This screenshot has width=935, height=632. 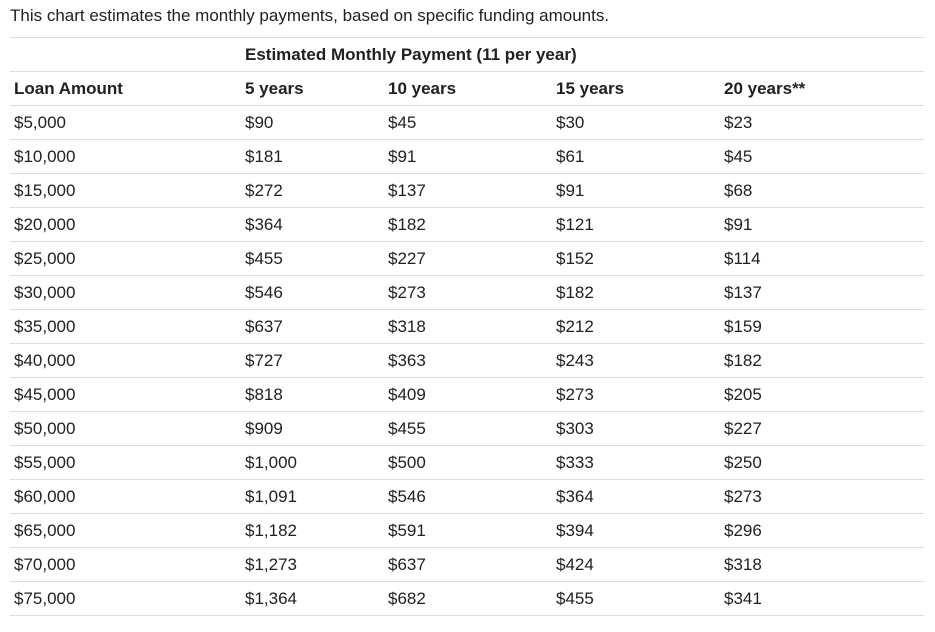 I want to click on table-row: $70,000 $1,273 $637 $424 $318, so click(x=467, y=564).